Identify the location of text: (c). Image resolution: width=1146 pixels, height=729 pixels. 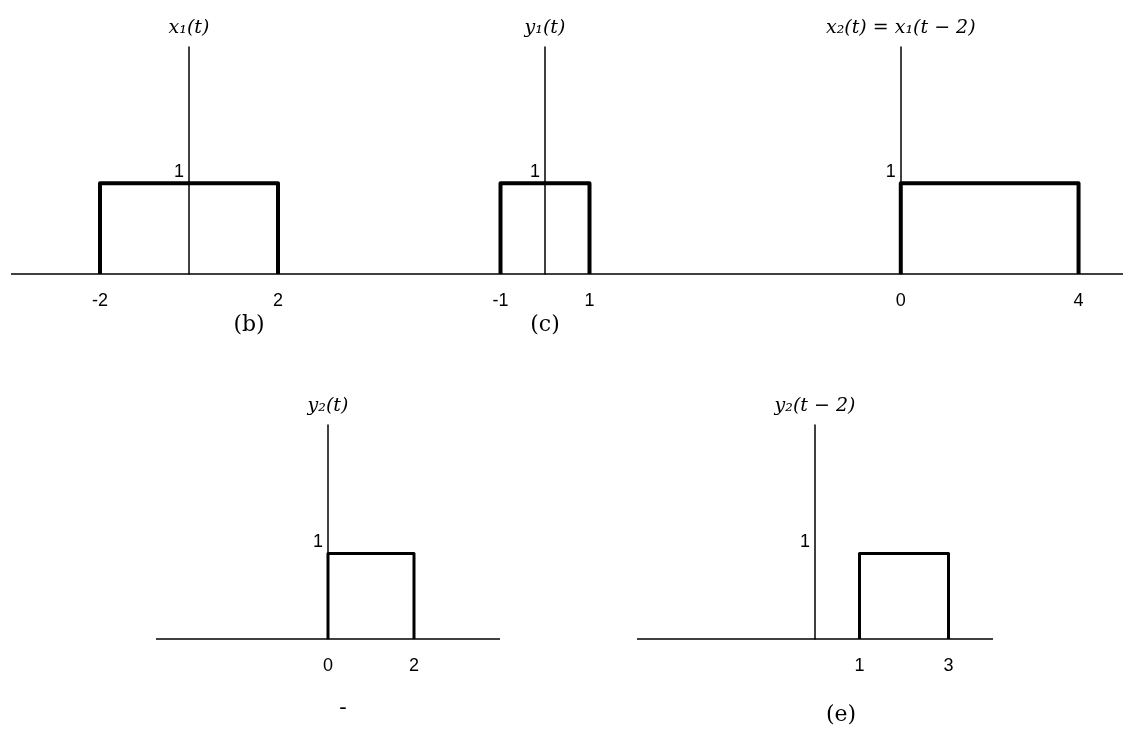
(545, 323).